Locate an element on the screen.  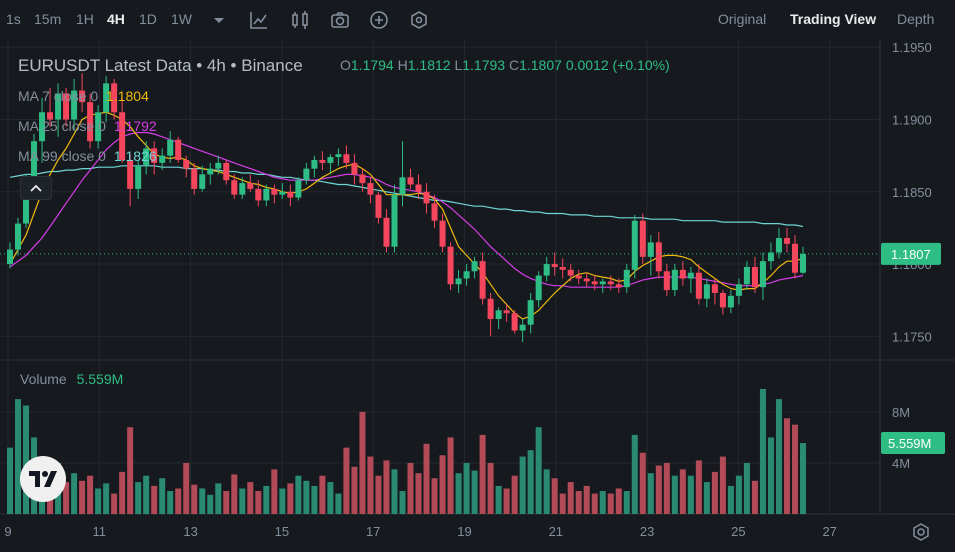
timeframe-1s: 1s is located at coordinates (13, 19).